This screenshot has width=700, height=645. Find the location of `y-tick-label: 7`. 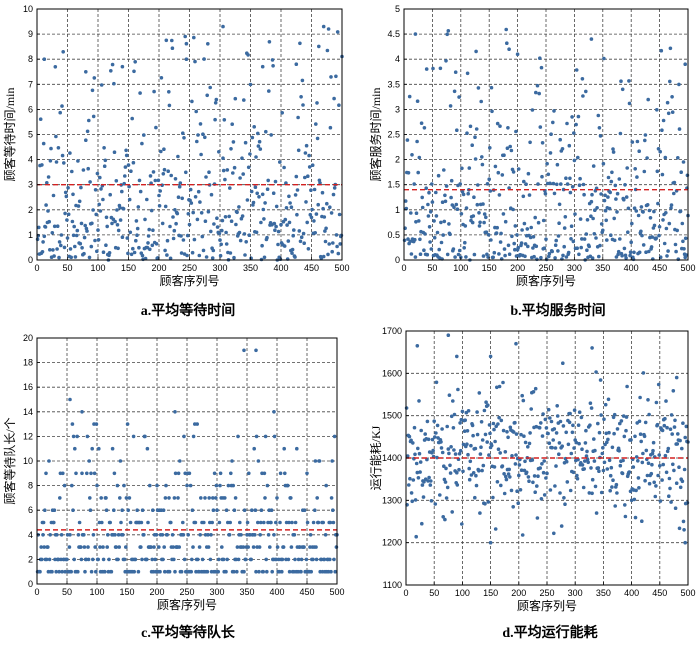

y-tick-label: 7 is located at coordinates (30, 84).